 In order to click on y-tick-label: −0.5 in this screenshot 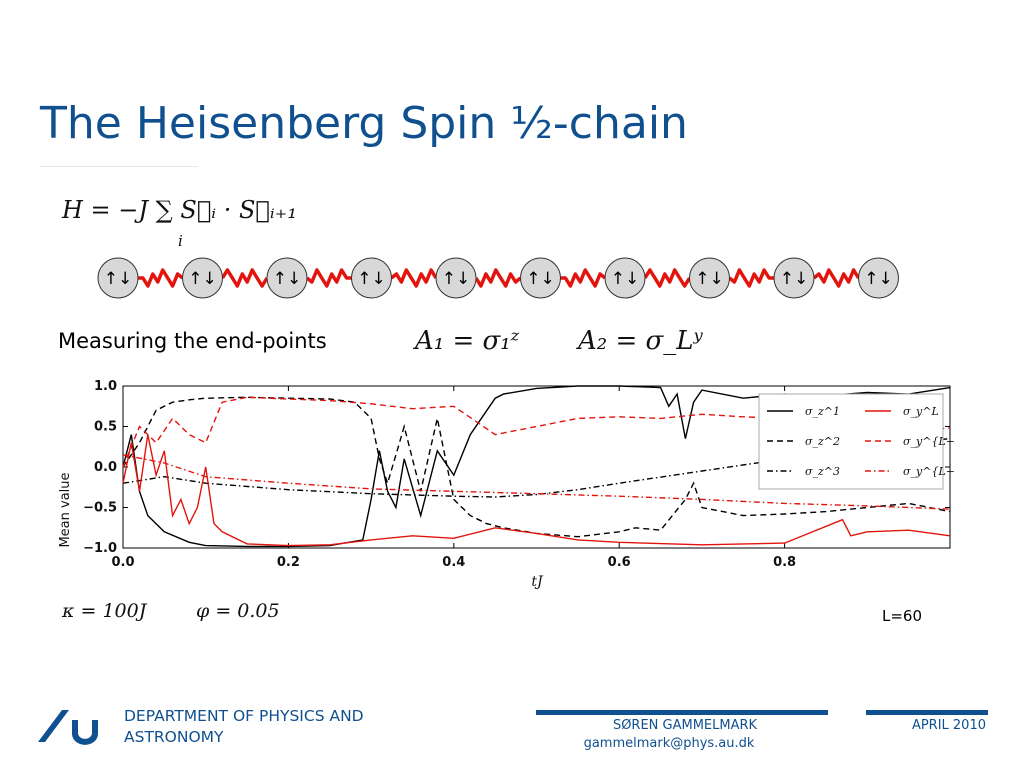, I will do `click(100, 508)`.